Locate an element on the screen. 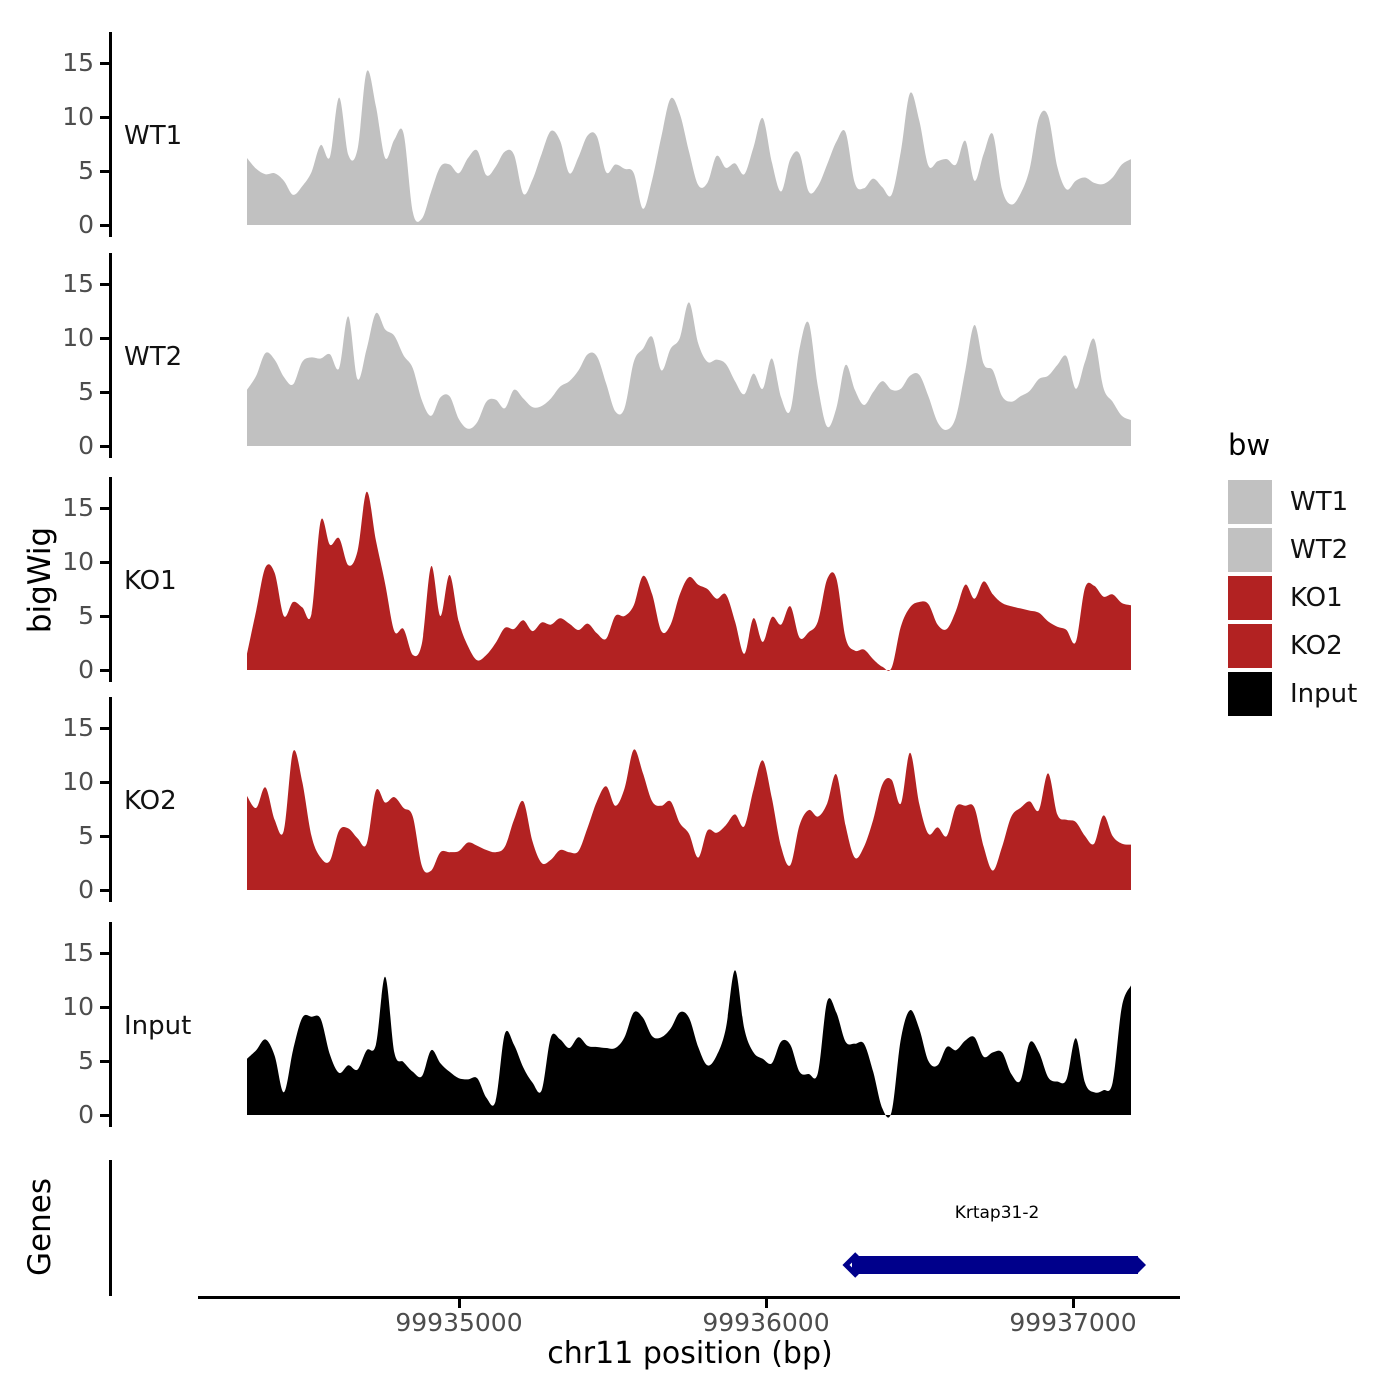 The image size is (1400, 1400). area-chart-wt1 is located at coordinates (689, 147).